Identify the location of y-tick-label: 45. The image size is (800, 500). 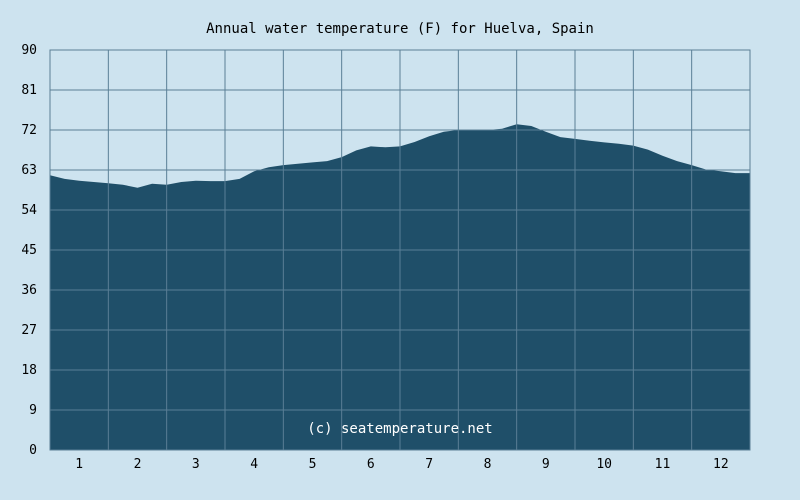
(29, 250).